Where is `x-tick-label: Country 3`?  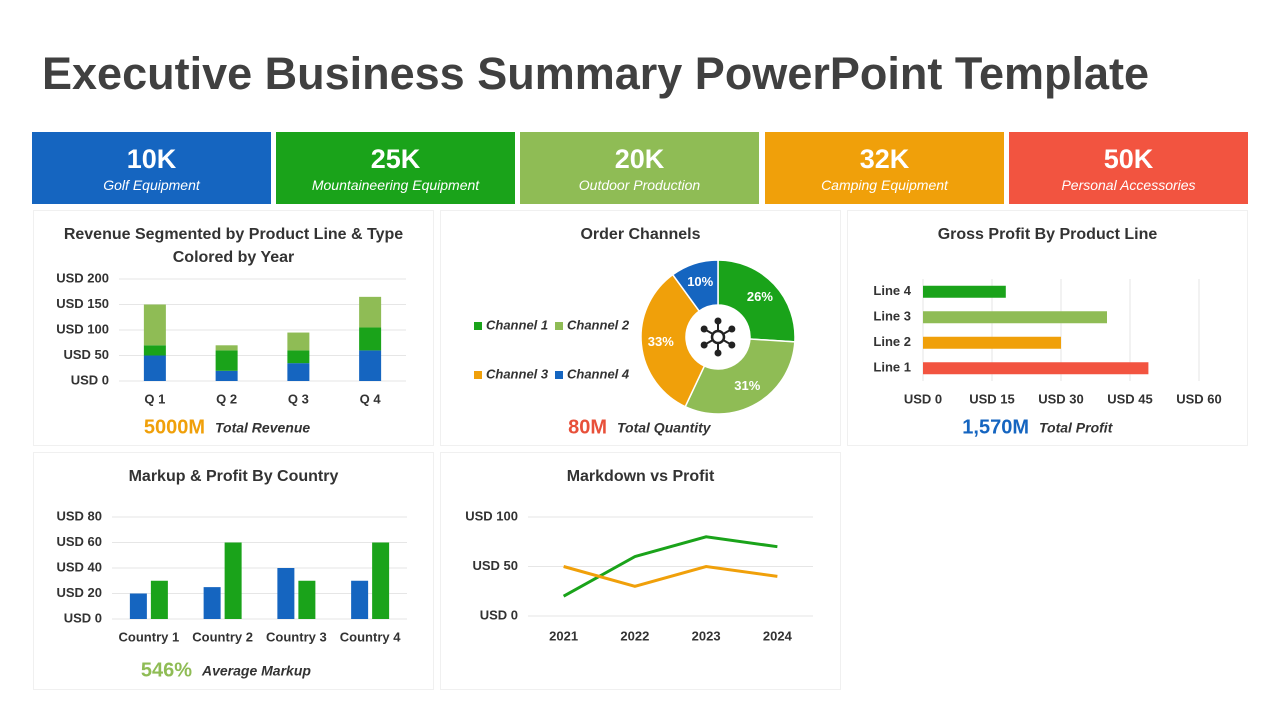 x-tick-label: Country 3 is located at coordinates (296, 636).